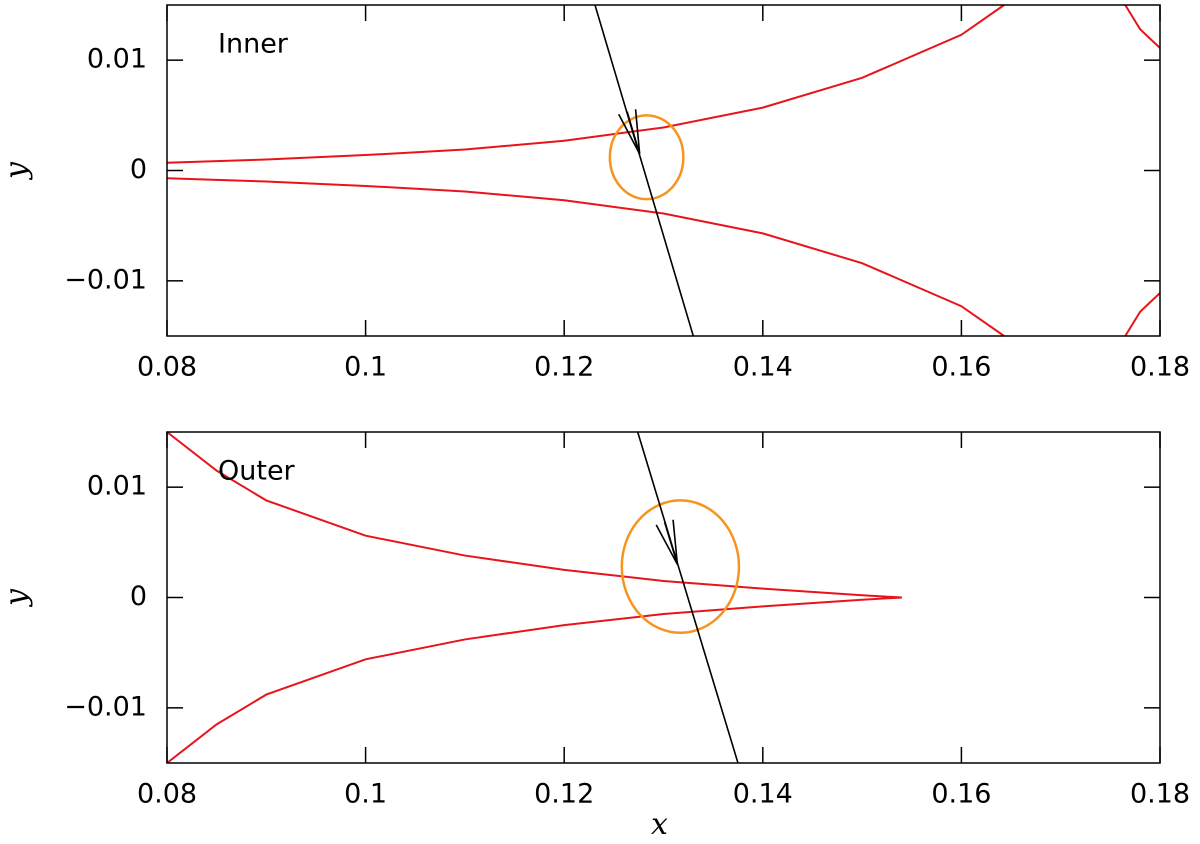 The height and width of the screenshot is (844, 1200). I want to click on panel-annotation: Outer, so click(257, 471).